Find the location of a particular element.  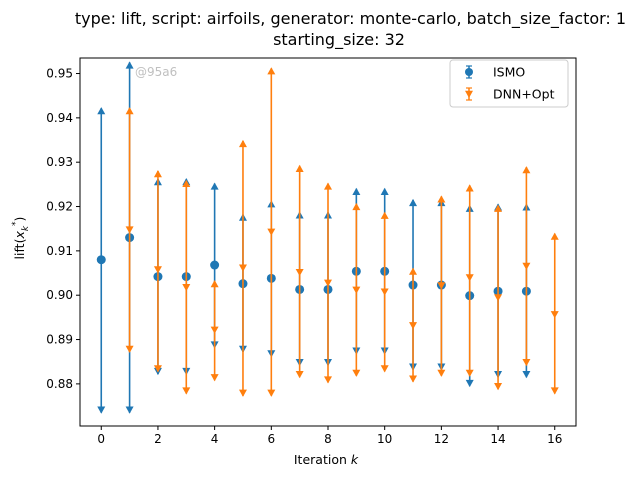

chart-title-line2: starting_size: 32 is located at coordinates (339, 40).